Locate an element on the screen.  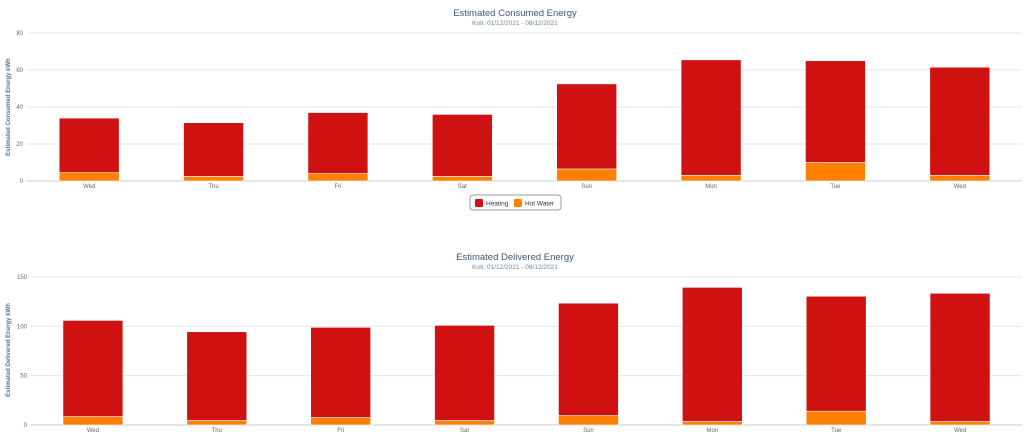
legend-label-hot-water: Hot Water is located at coordinates (540, 204).